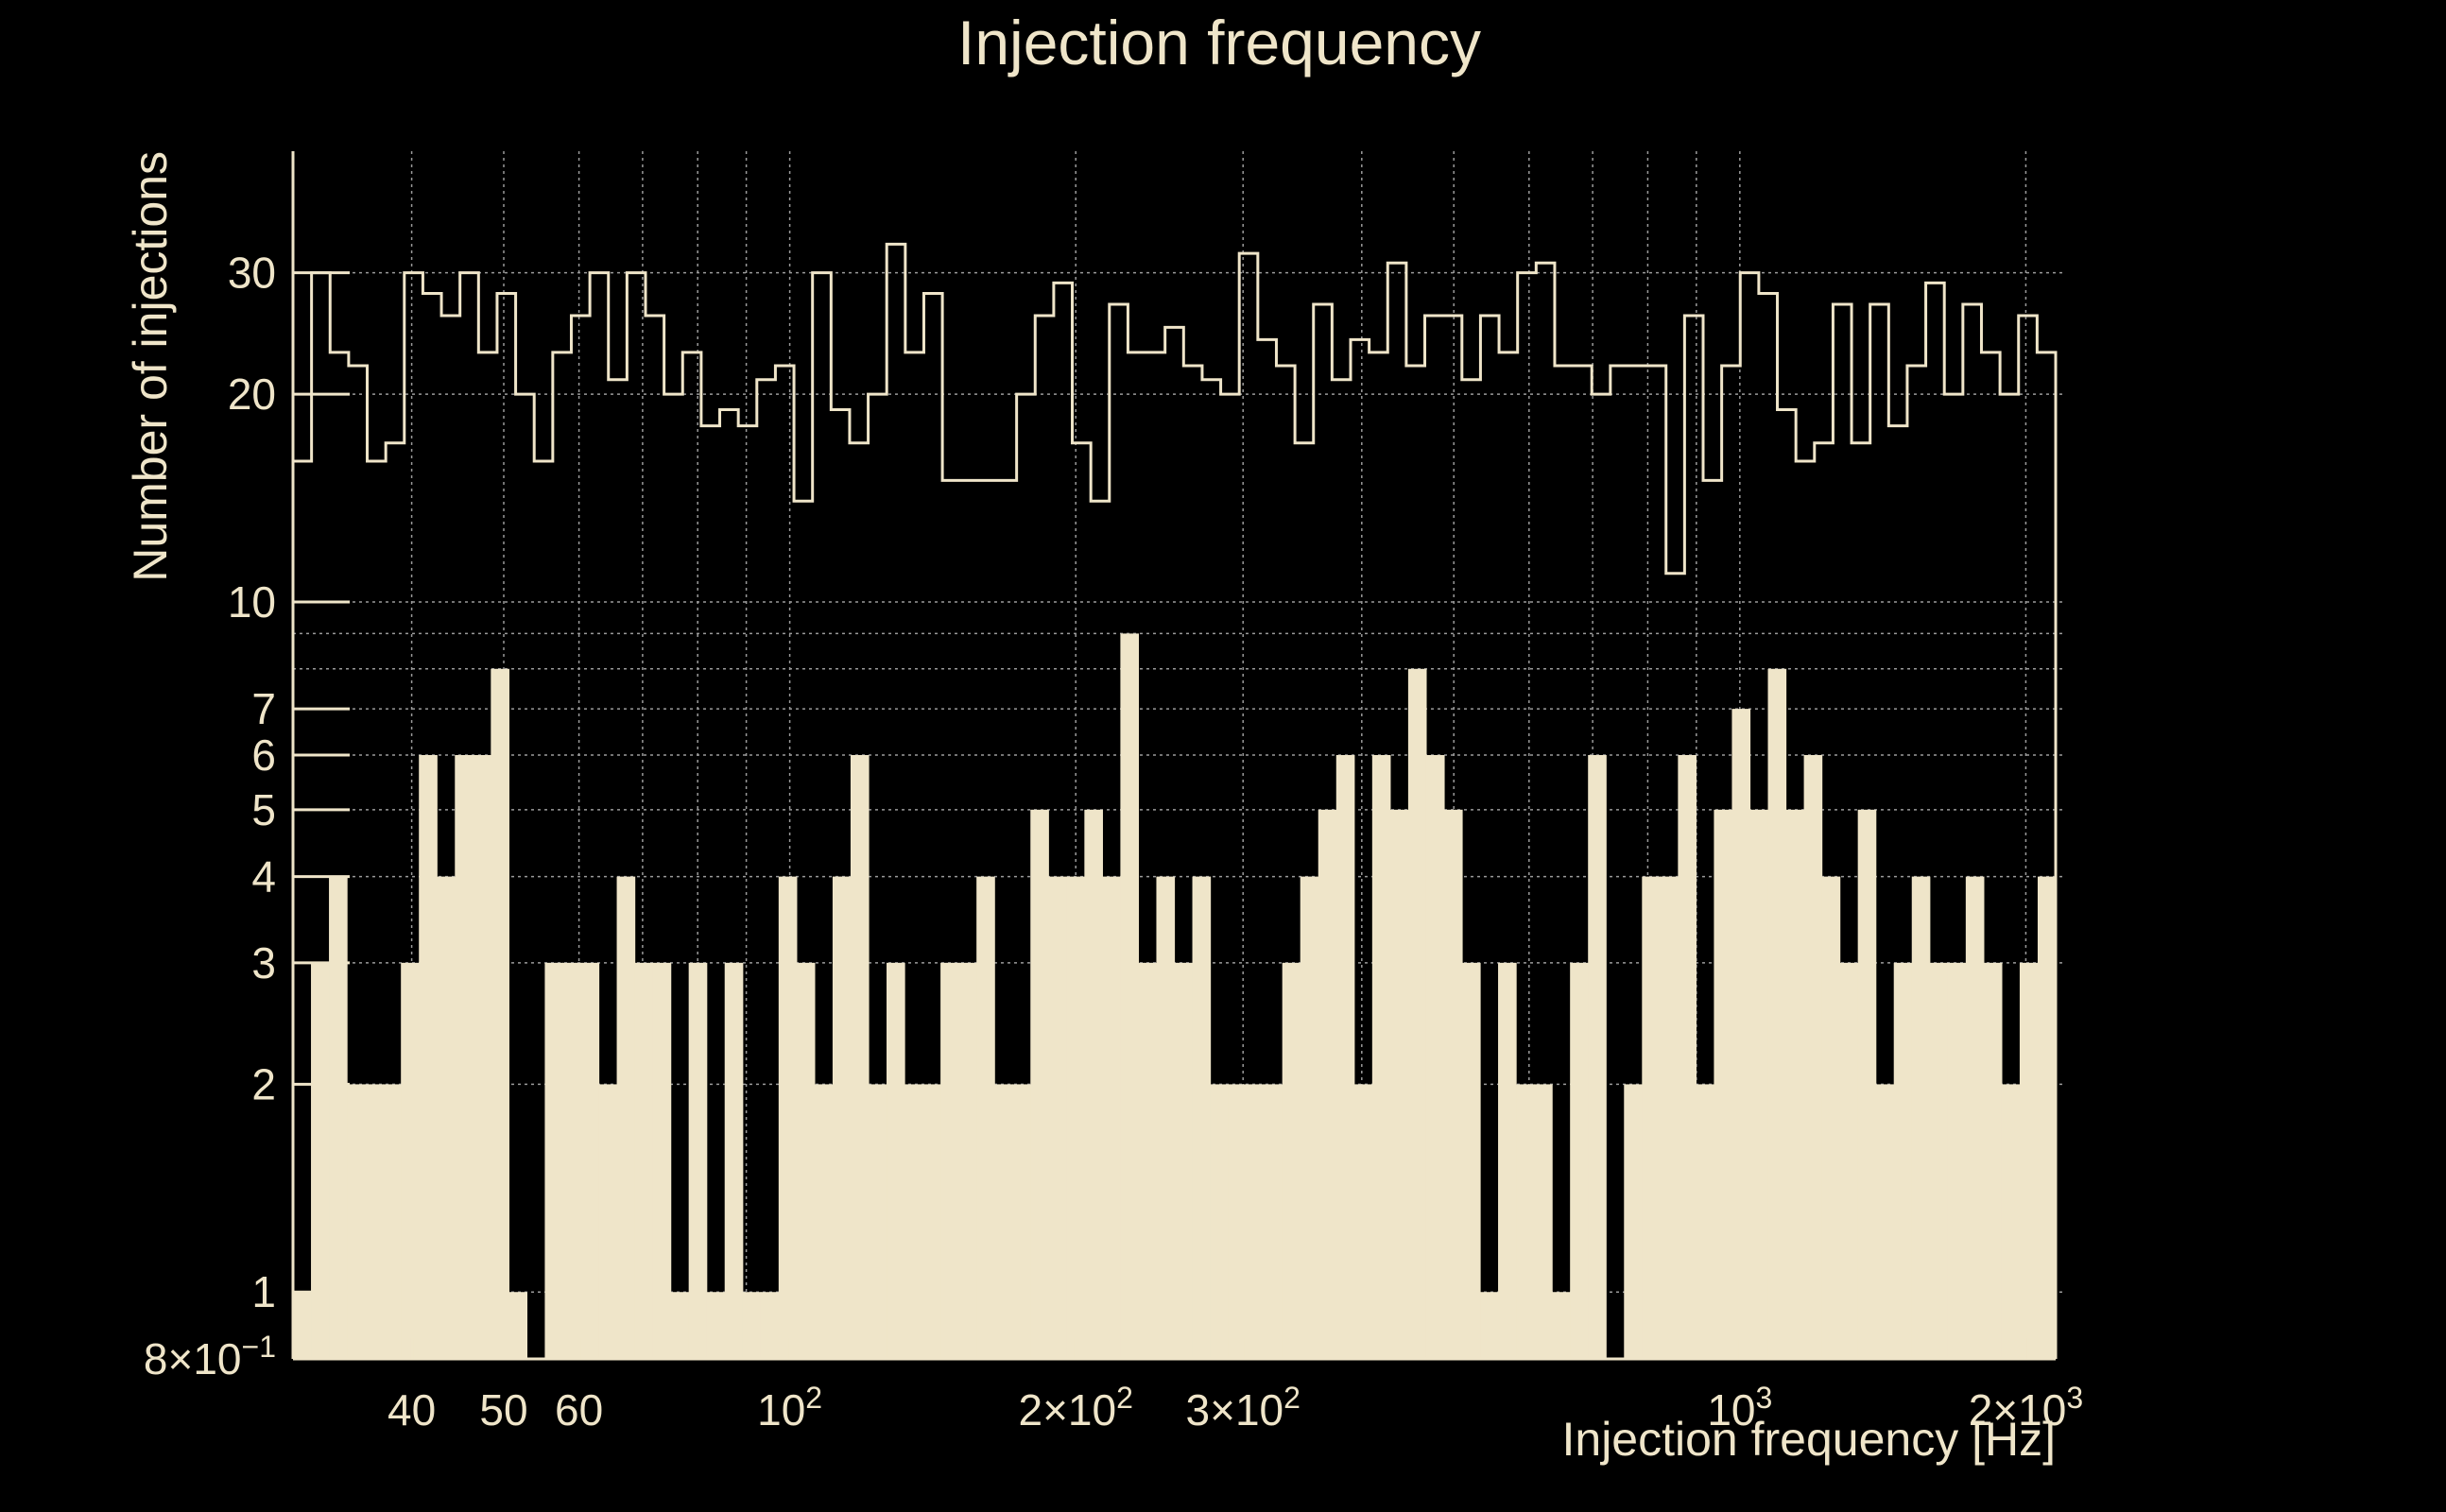  I want to click on y-tick-label: 6, so click(263, 755).